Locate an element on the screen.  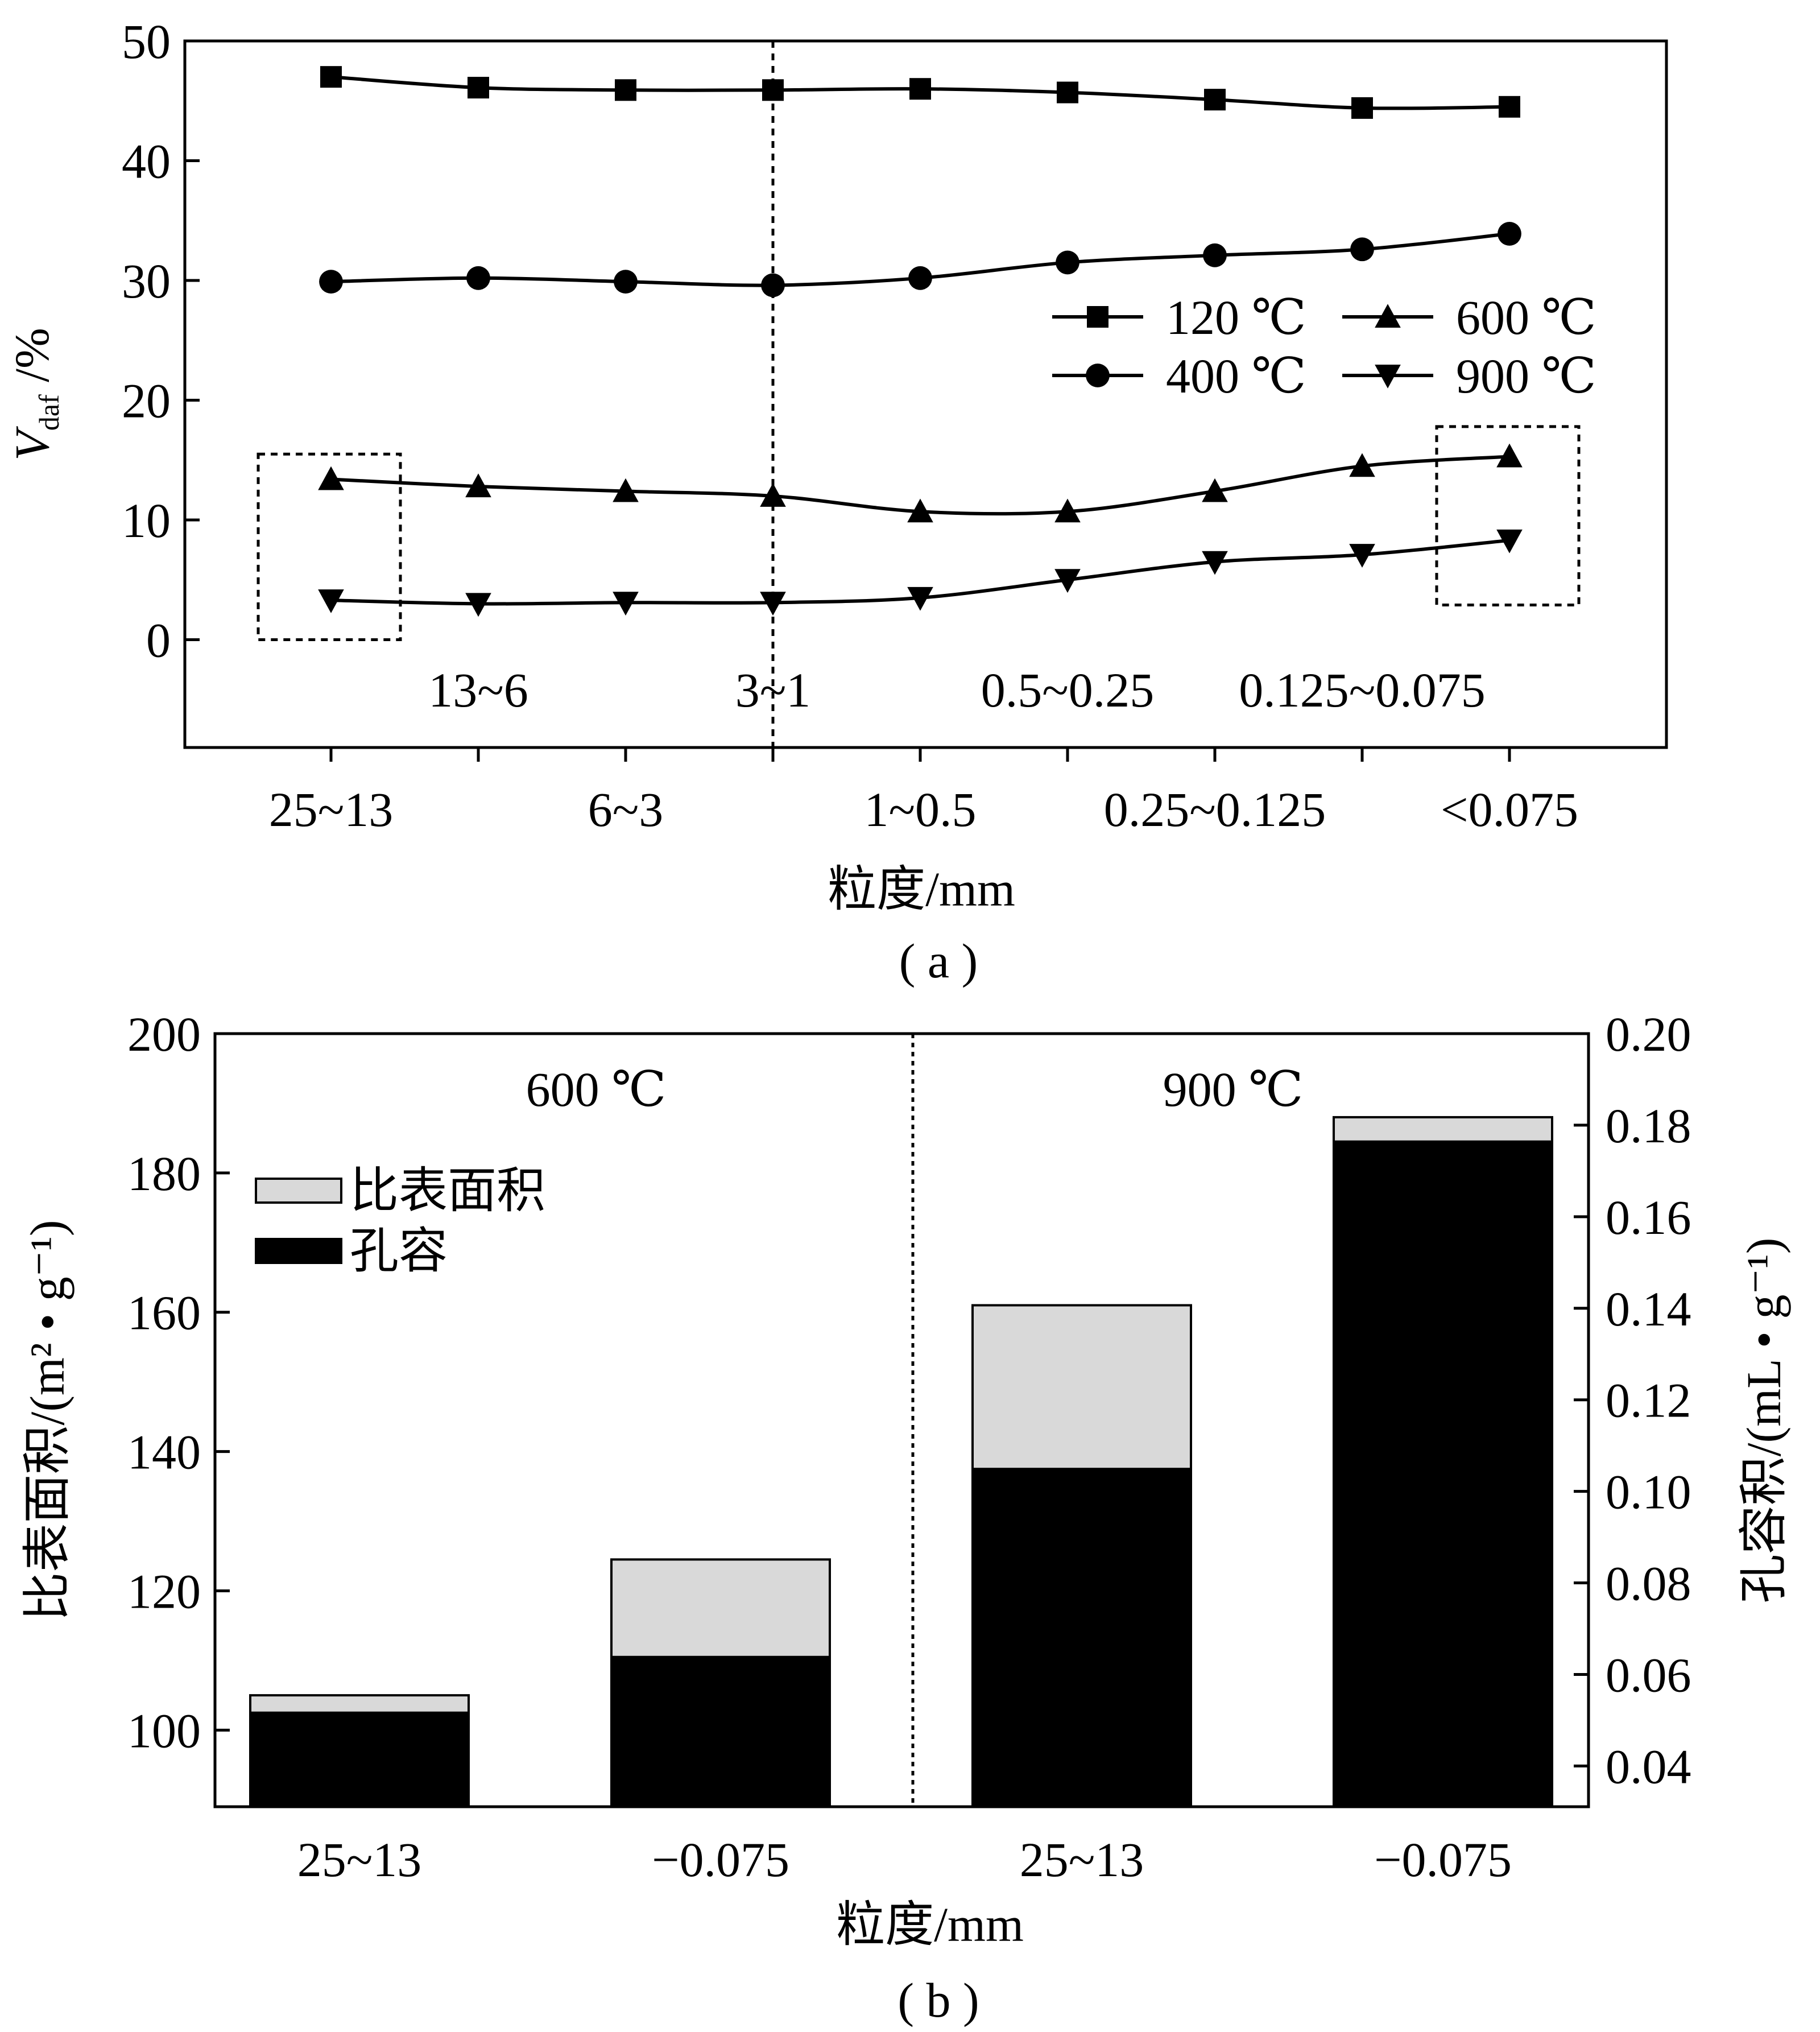
legend-b: 比表面积 孔容 is located at coordinates (400, 1220).